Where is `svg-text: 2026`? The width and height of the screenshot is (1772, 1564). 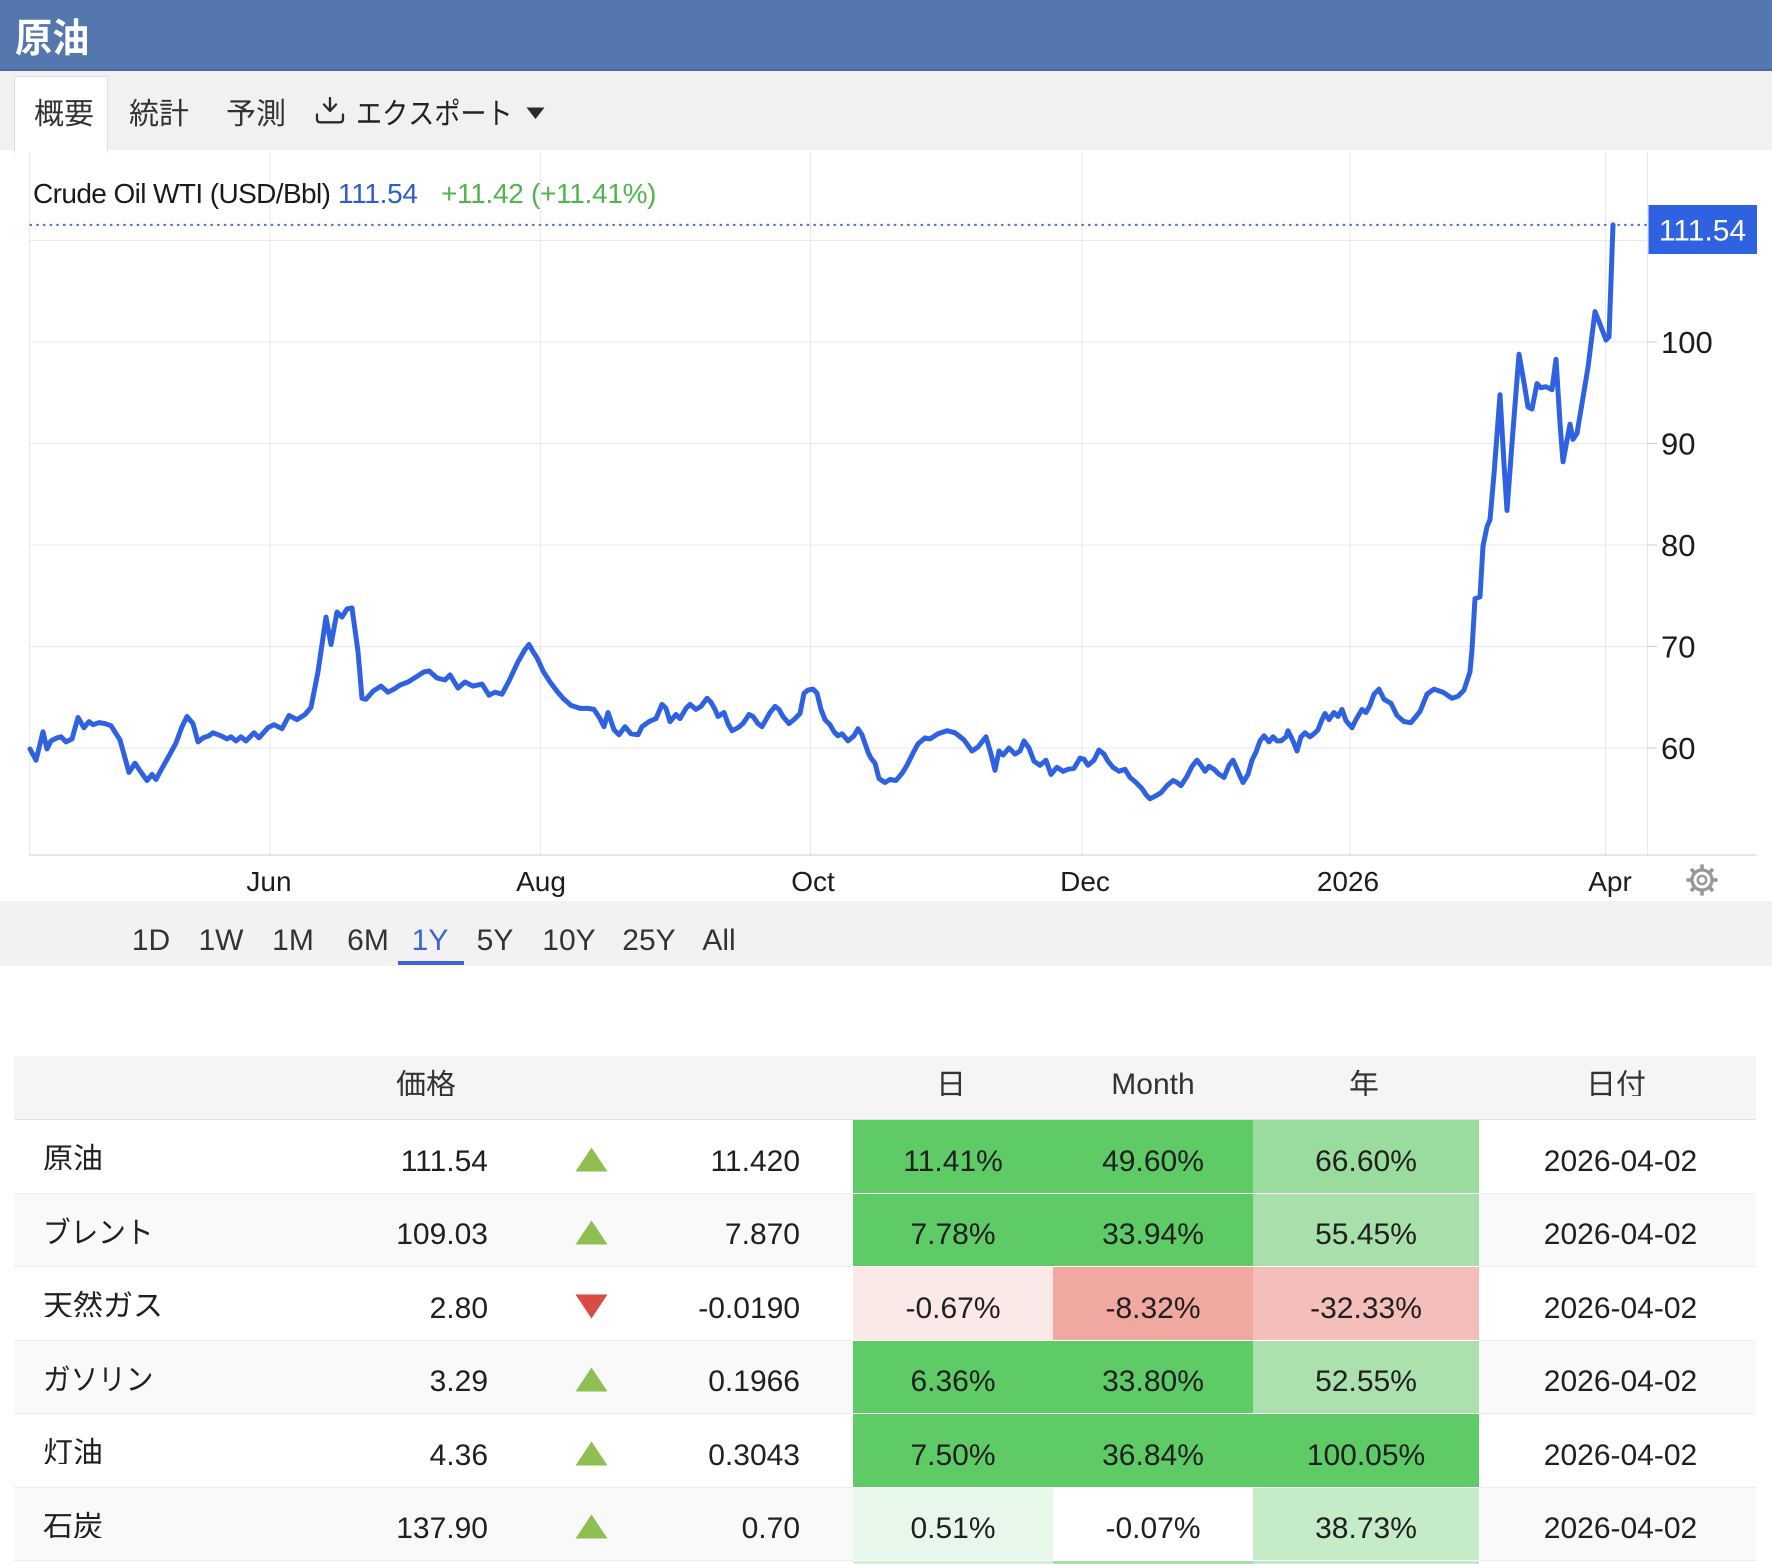
svg-text: 2026 is located at coordinates (1348, 881).